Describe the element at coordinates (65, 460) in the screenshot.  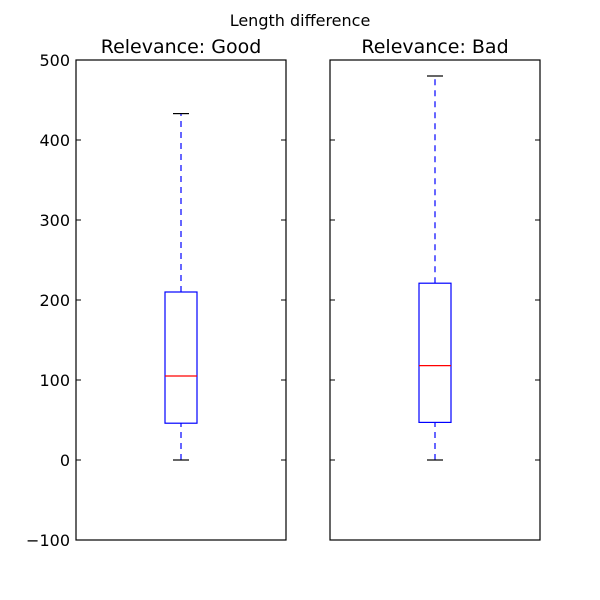
I see `y-tick-label: 0` at that location.